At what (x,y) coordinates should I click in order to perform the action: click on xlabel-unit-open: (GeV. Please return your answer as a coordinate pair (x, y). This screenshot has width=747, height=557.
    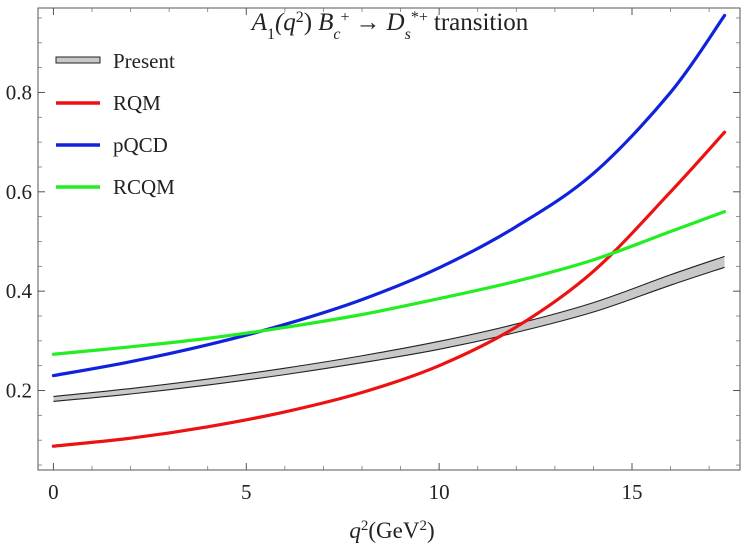
    Looking at the image, I should click on (393, 530).